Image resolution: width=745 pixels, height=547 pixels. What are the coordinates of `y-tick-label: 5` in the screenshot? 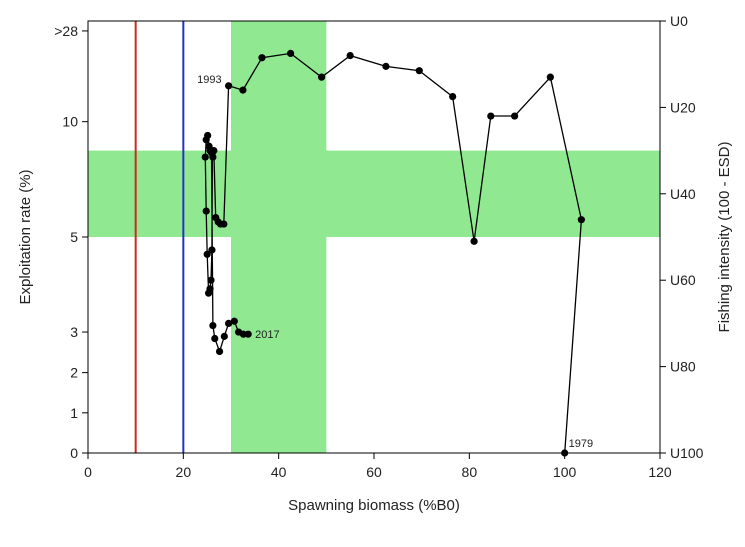 It's located at (74, 237).